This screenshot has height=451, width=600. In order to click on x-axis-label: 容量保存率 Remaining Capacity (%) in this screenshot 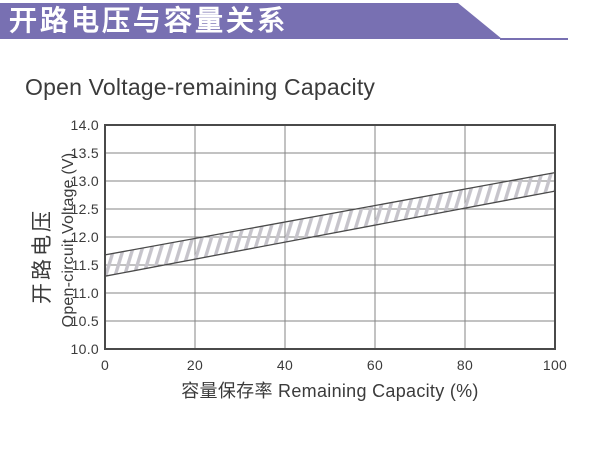, I will do `click(330, 391)`.